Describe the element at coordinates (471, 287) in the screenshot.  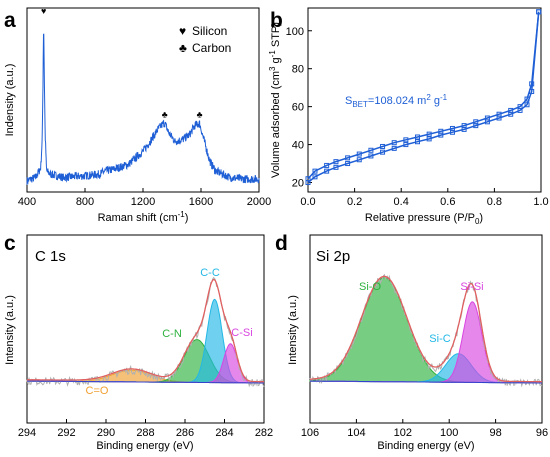
I see `peak-label: Si-Si` at that location.